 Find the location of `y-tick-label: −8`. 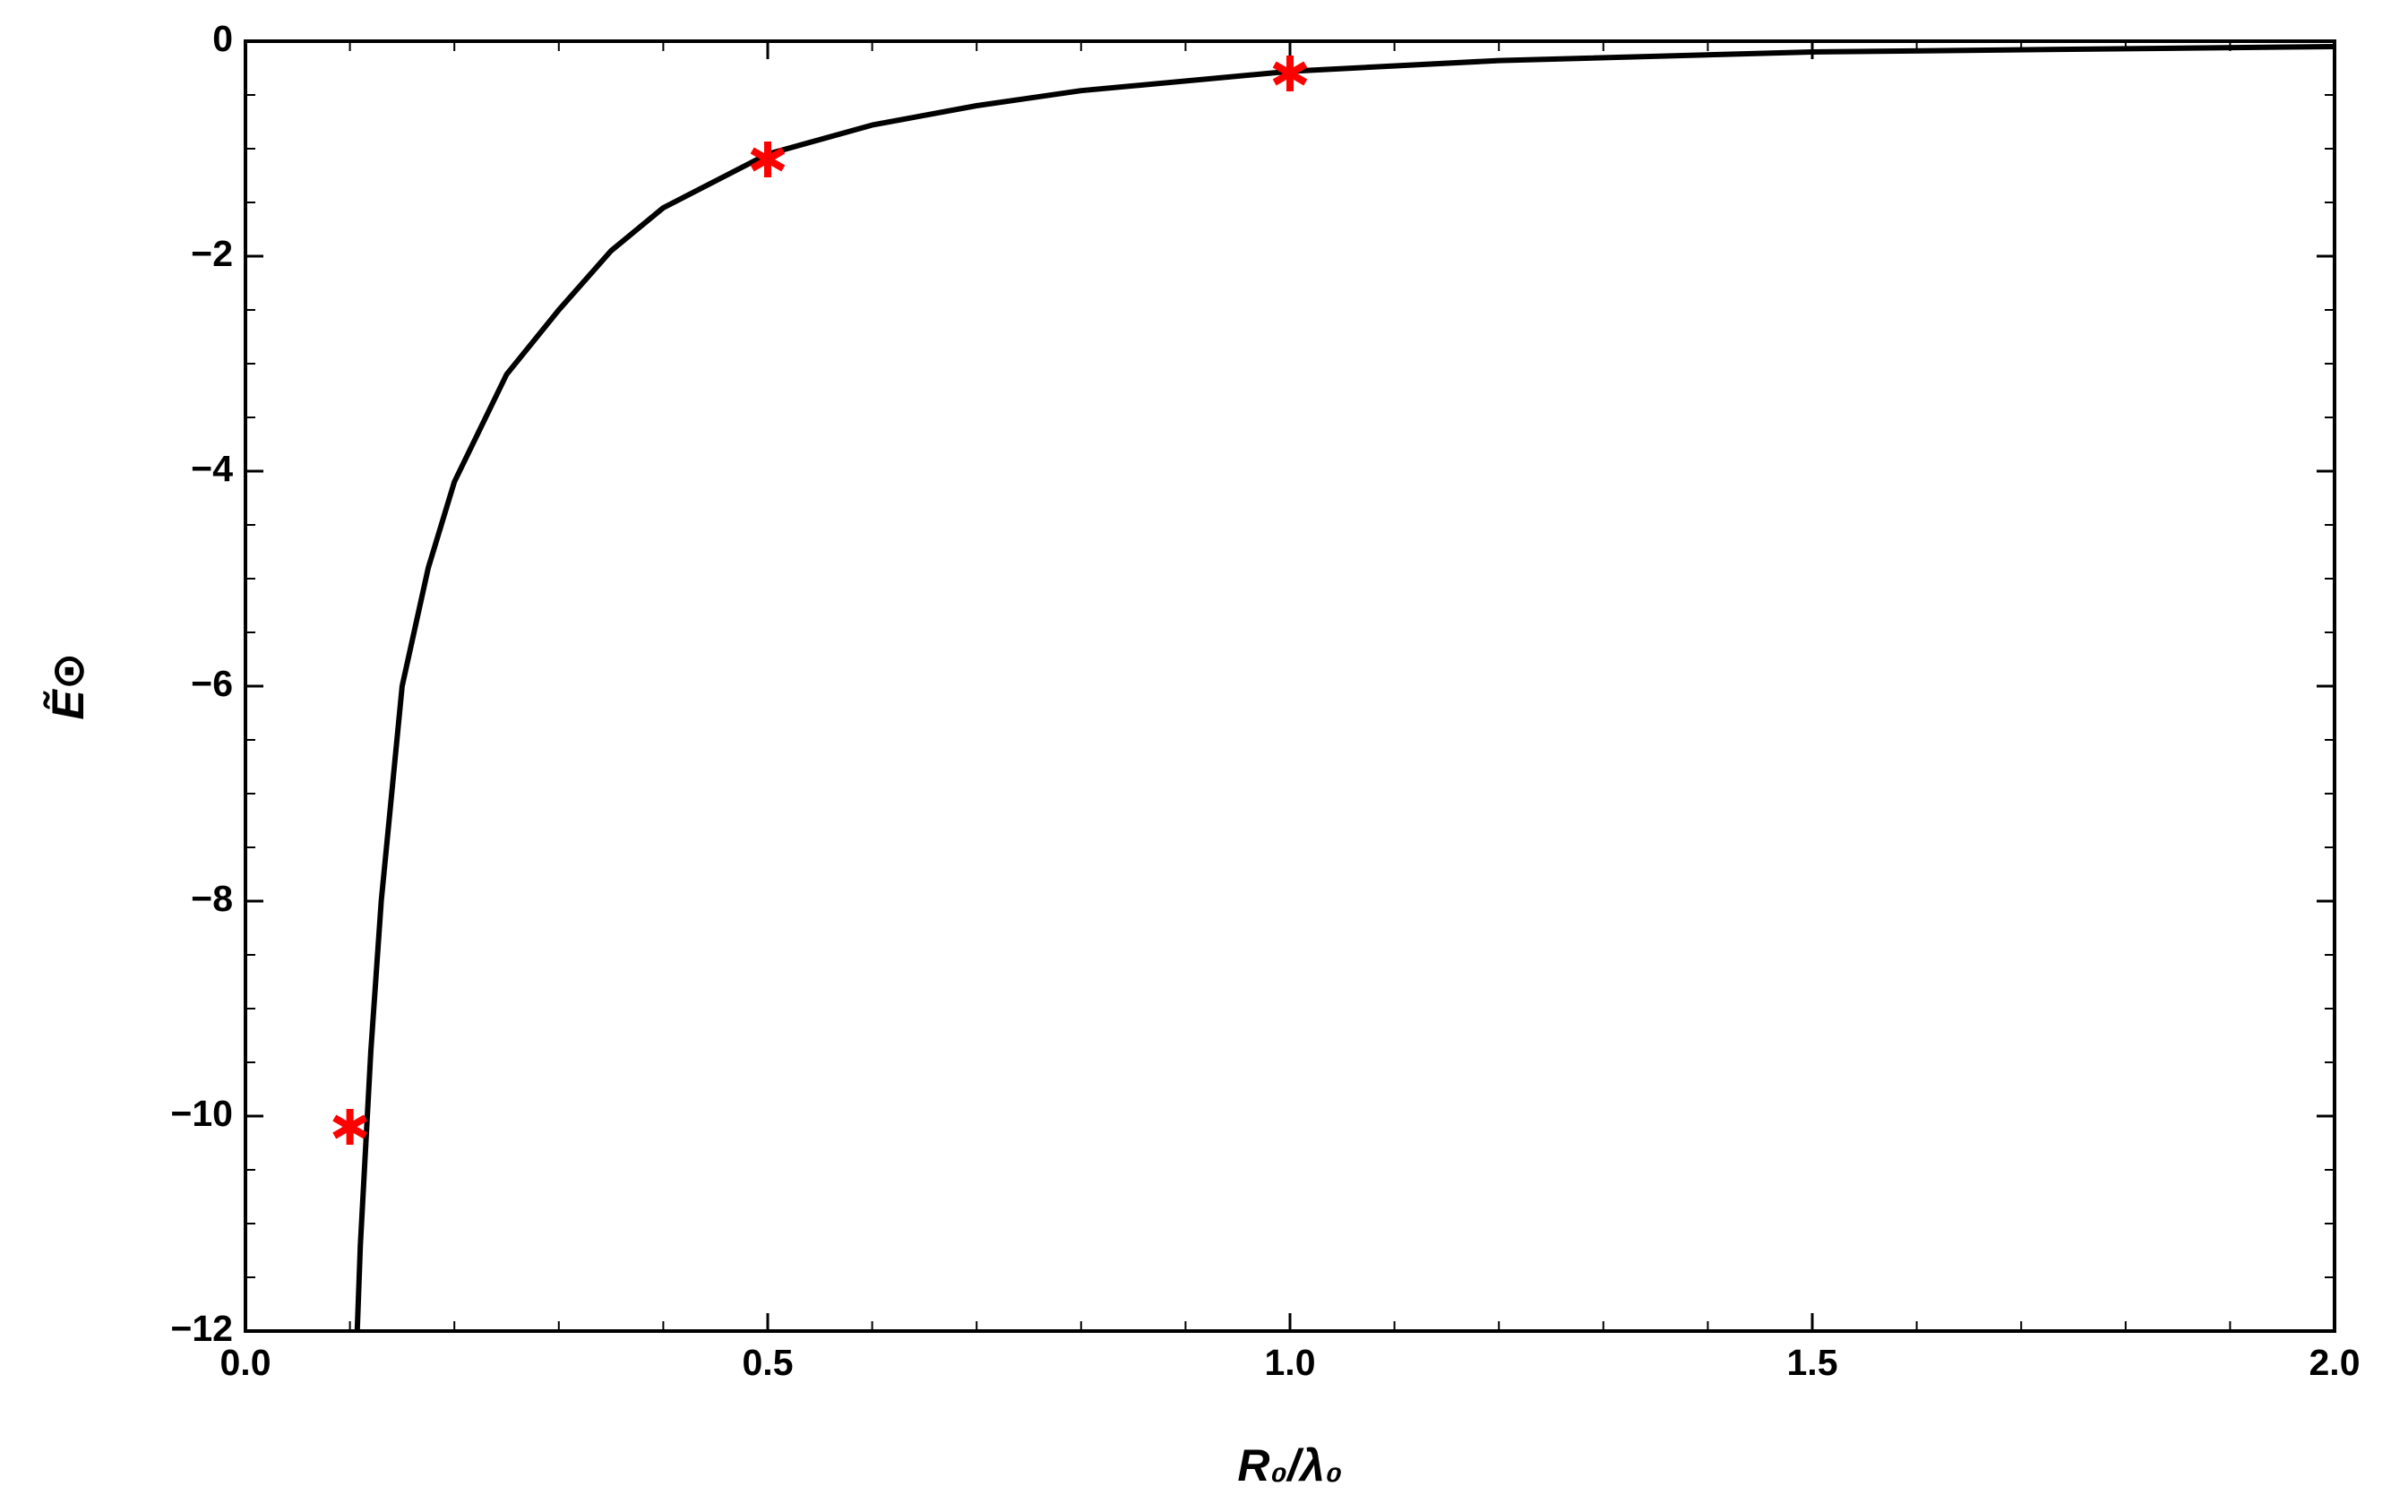

y-tick-label: −8 is located at coordinates (212, 899).